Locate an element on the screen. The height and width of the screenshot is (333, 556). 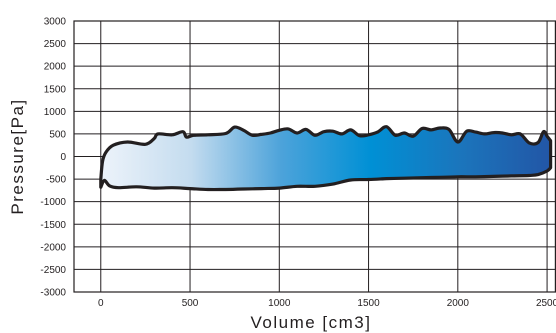
y-tick-label: 0 is located at coordinates (63, 157).